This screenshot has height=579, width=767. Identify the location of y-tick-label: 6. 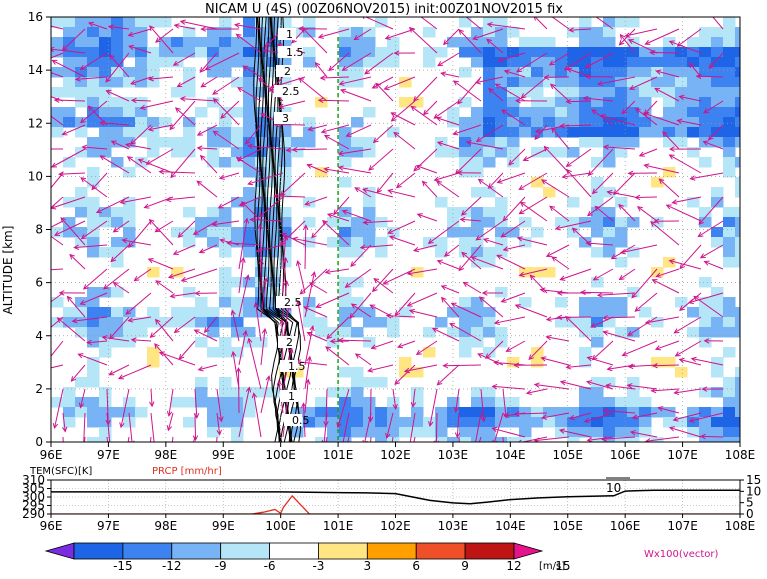
(39, 283).